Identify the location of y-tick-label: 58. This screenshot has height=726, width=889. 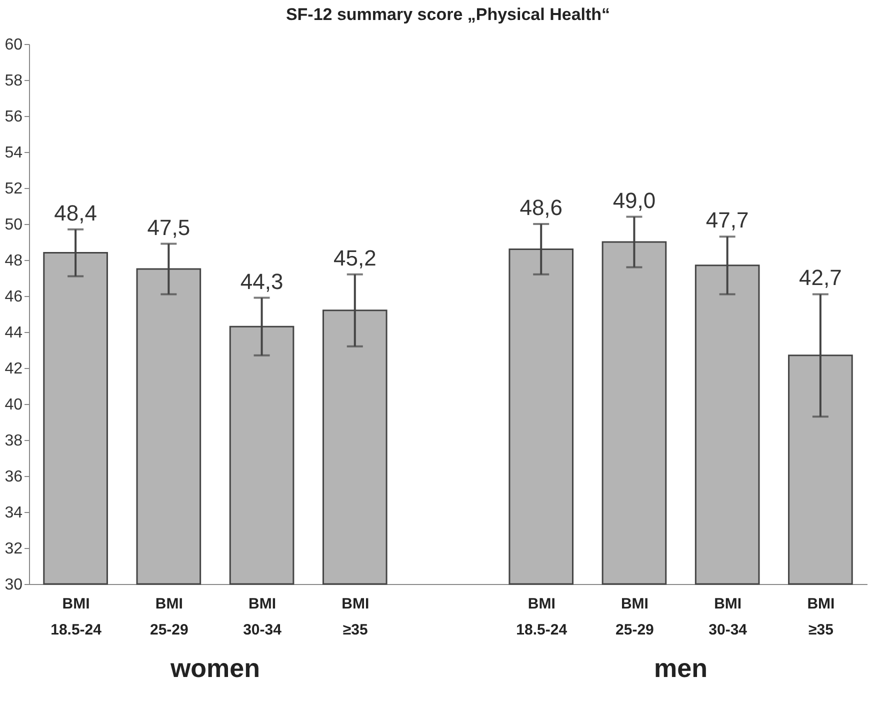
(13, 81).